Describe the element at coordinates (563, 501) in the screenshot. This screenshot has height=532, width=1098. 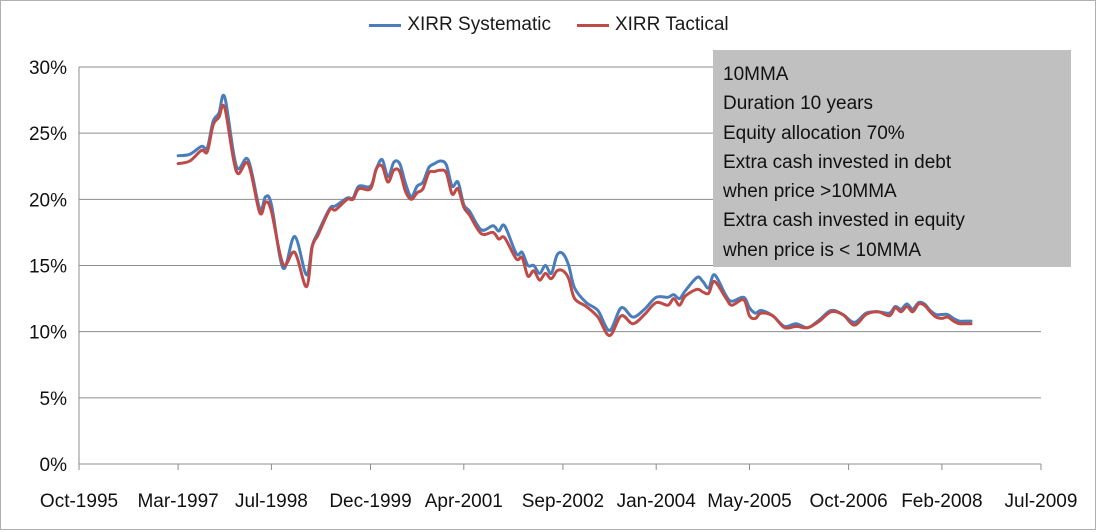
I see `x-tick-label: Sep-2002` at that location.